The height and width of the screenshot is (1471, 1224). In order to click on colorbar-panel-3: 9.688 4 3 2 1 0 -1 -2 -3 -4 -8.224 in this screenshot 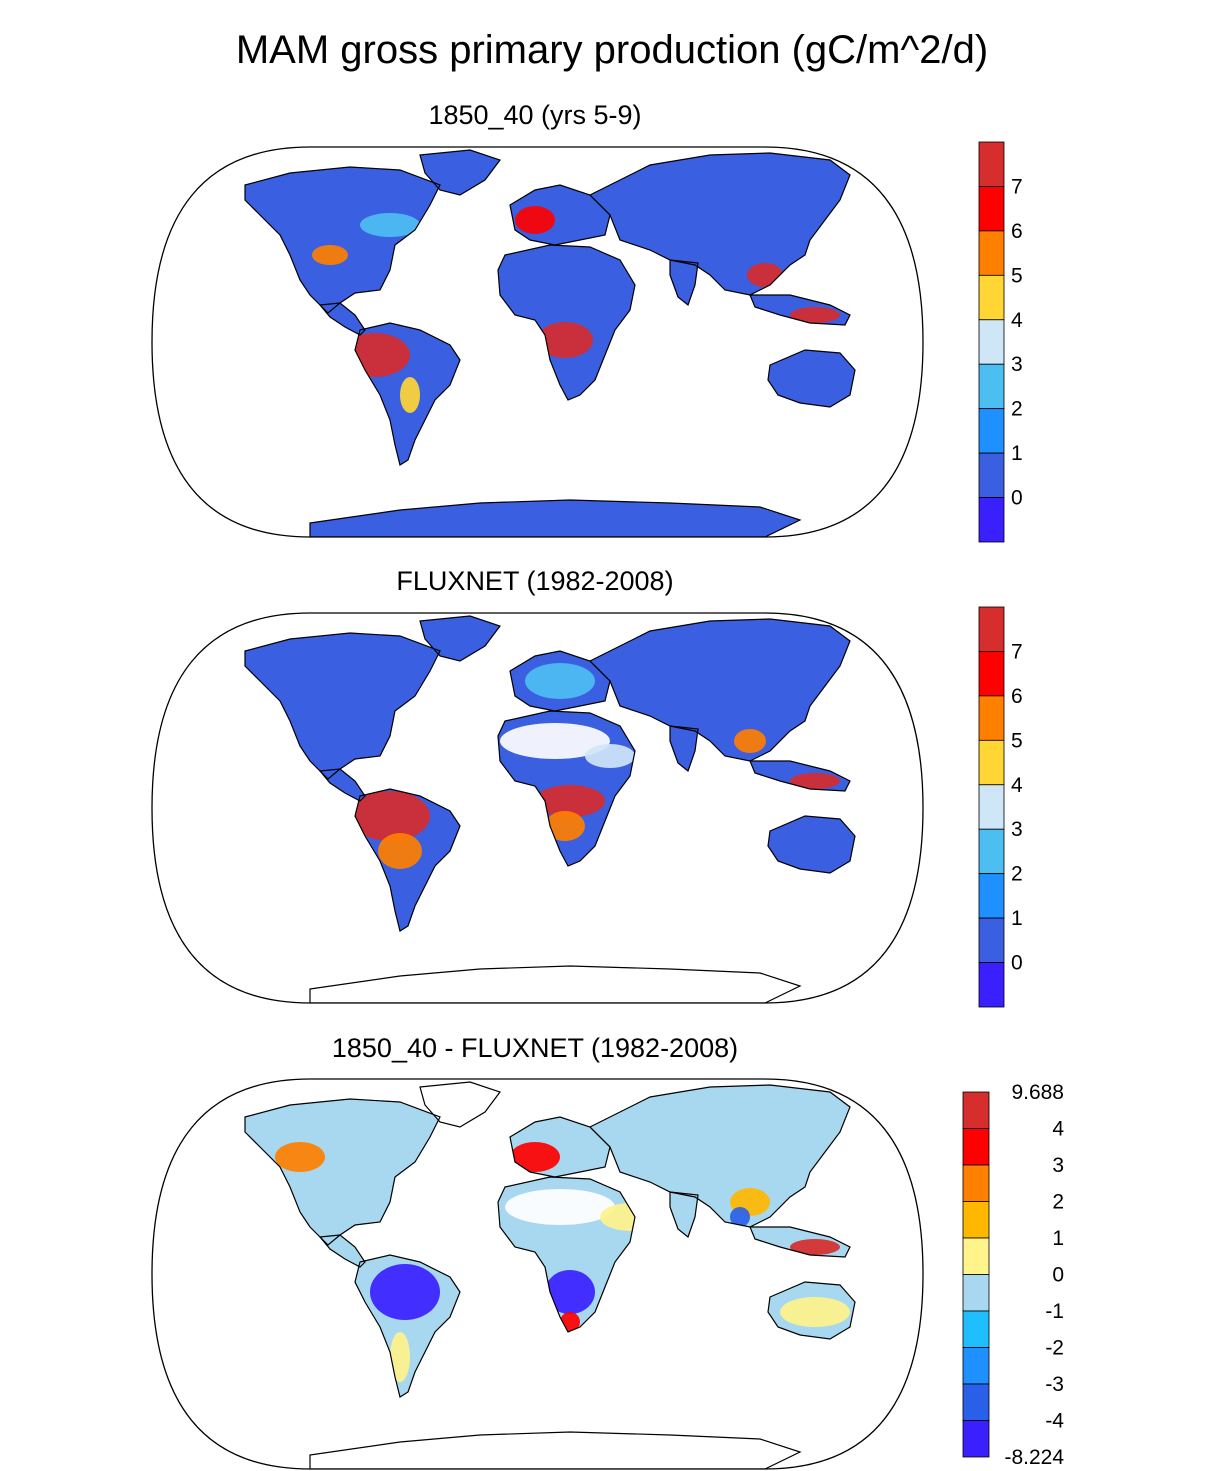, I will do `click(1013, 1275)`.